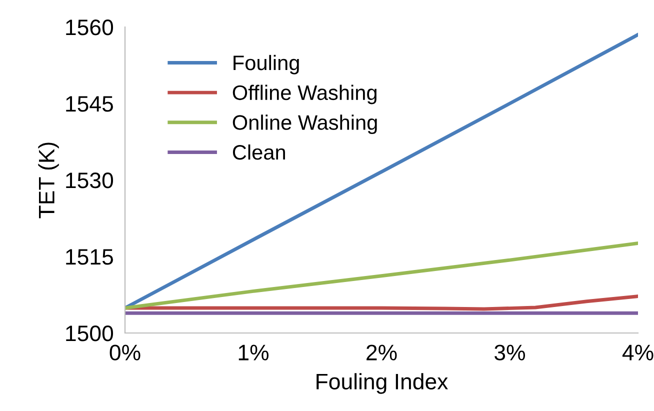 This screenshot has width=654, height=411. Describe the element at coordinates (90, 334) in the screenshot. I see `y-tick-label: 1500` at that location.